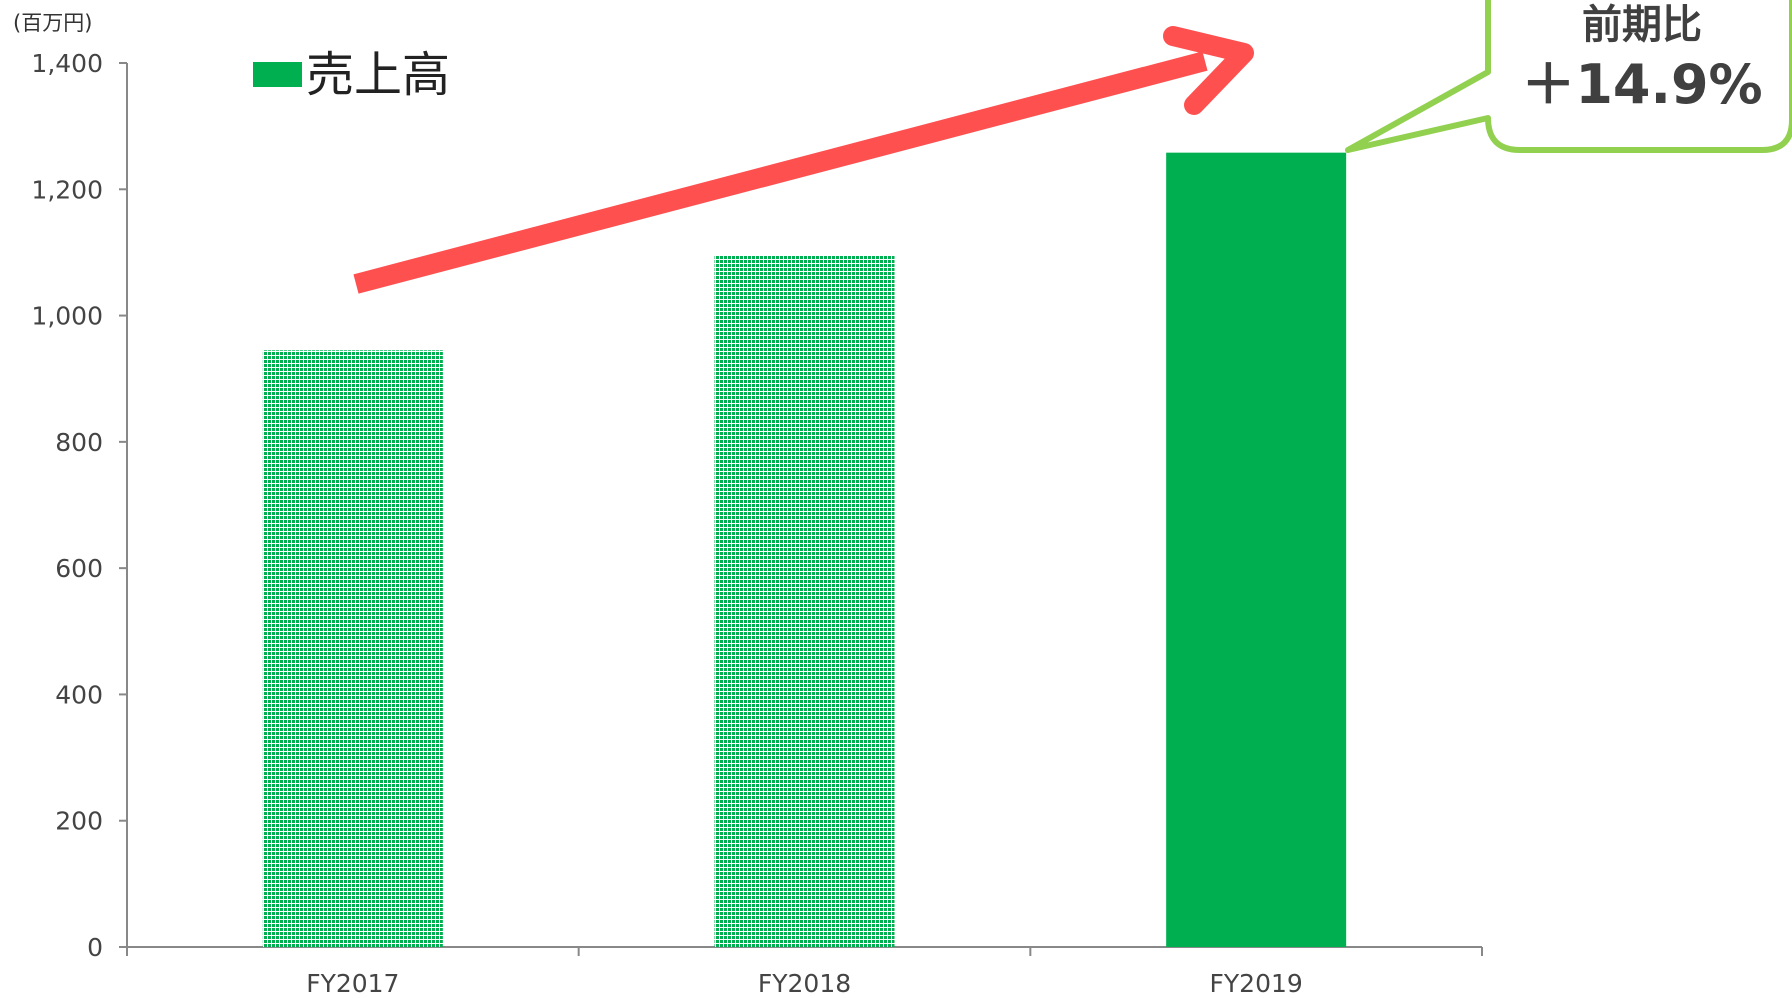 Image resolution: width=1792 pixels, height=998 pixels. What do you see at coordinates (95, 947) in the screenshot?
I see `y-tick-label: 0` at bounding box center [95, 947].